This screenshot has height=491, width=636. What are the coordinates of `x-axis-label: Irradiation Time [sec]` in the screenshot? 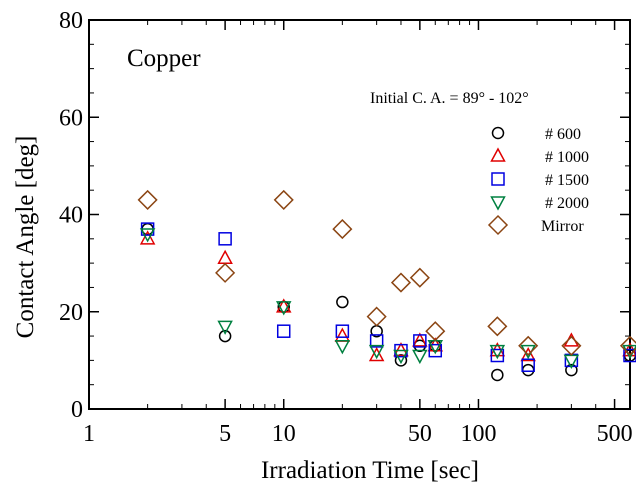 It's located at (370, 470).